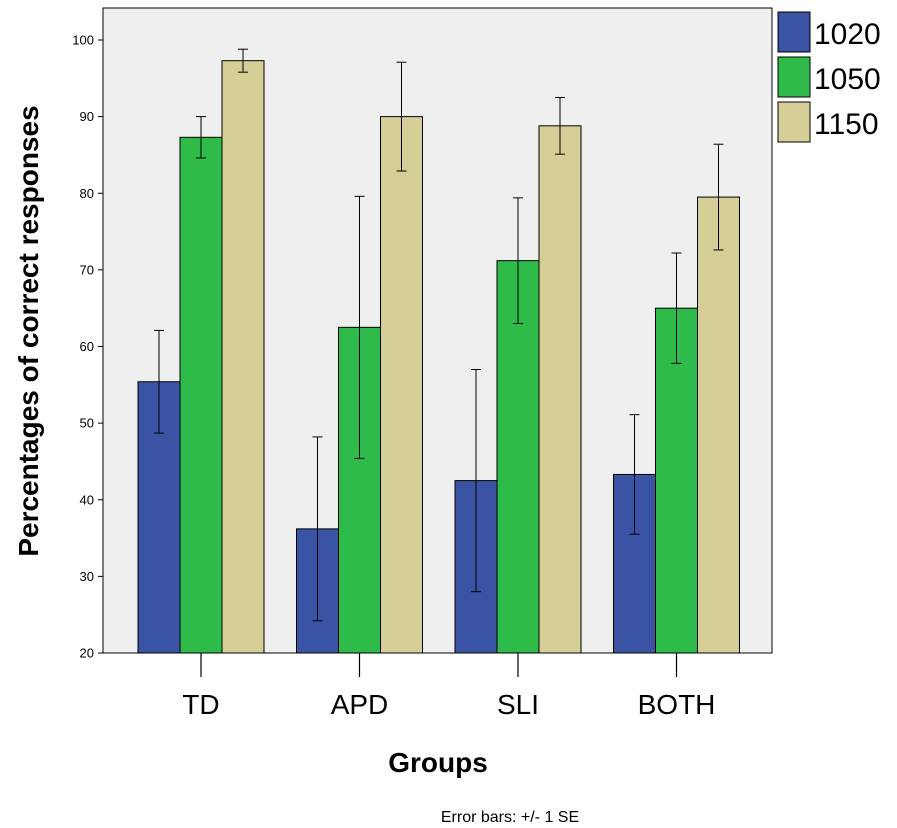  I want to click on y-tick-label: 60, so click(87, 346).